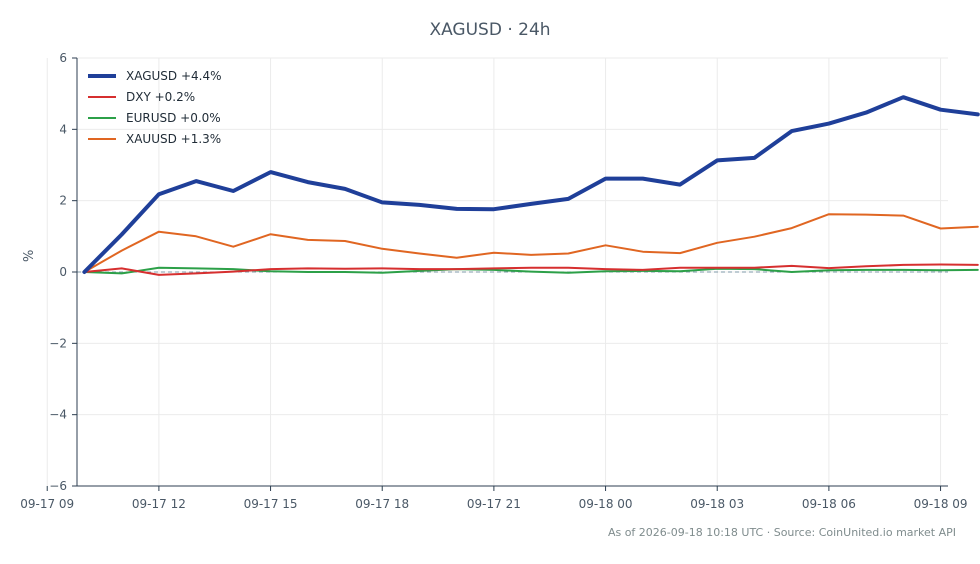  I want to click on series-line-xauusd, so click(531, 243).